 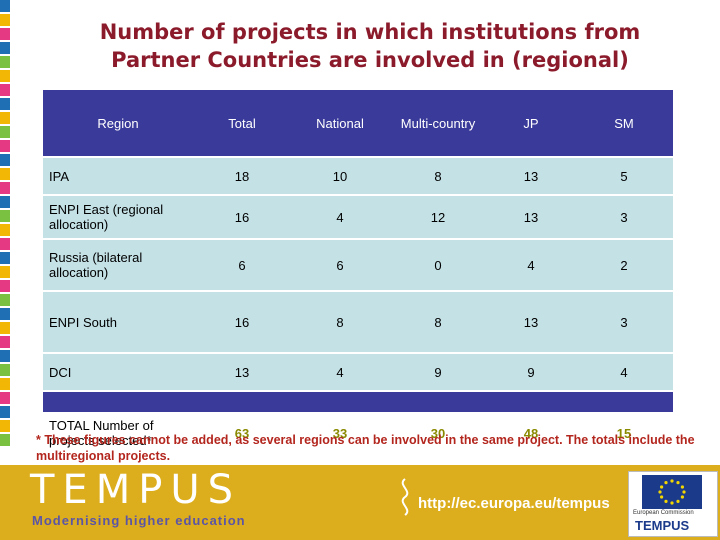 What do you see at coordinates (662, 525) in the screenshot?
I see `eu-tempus-label: TEMPUS` at bounding box center [662, 525].